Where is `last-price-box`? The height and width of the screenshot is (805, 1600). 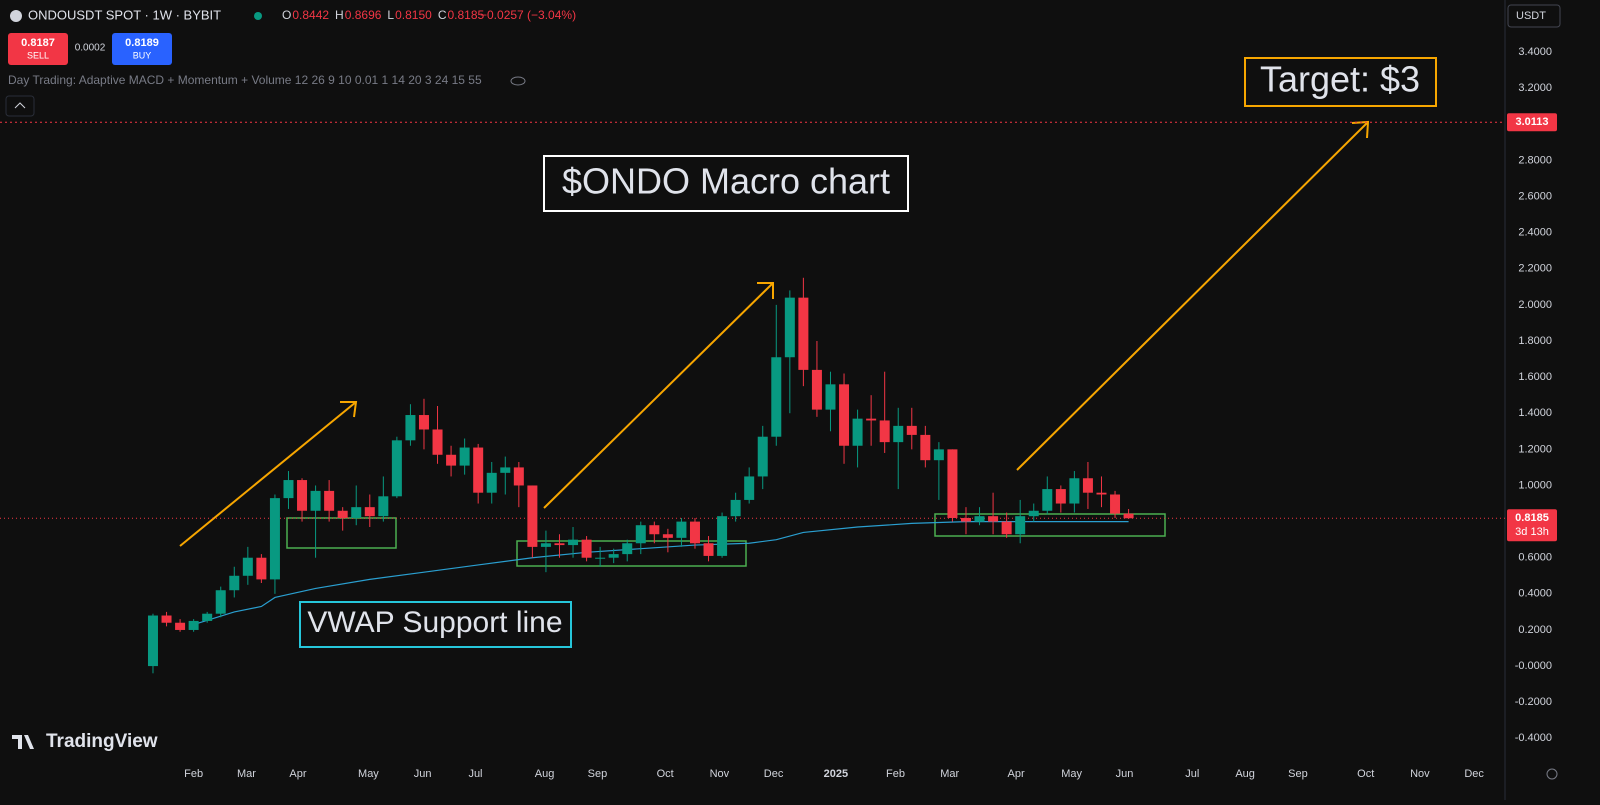 last-price-box is located at coordinates (1532, 525).